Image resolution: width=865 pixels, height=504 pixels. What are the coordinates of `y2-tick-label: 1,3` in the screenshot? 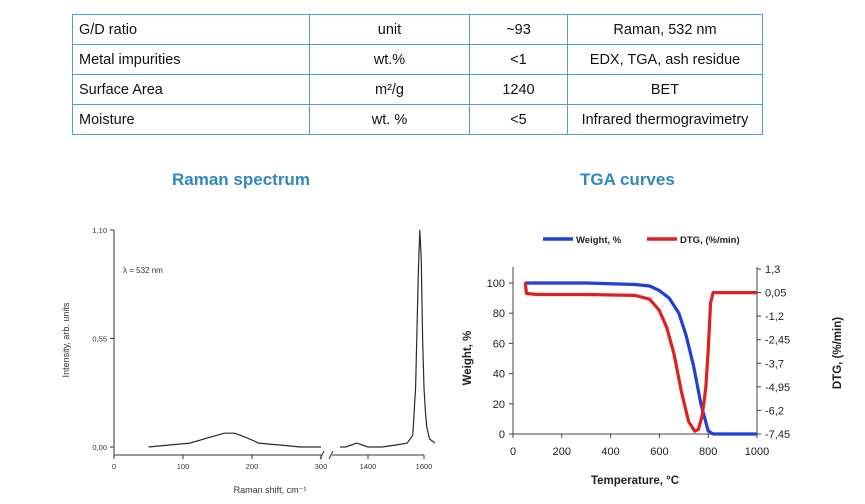 It's located at (772, 270).